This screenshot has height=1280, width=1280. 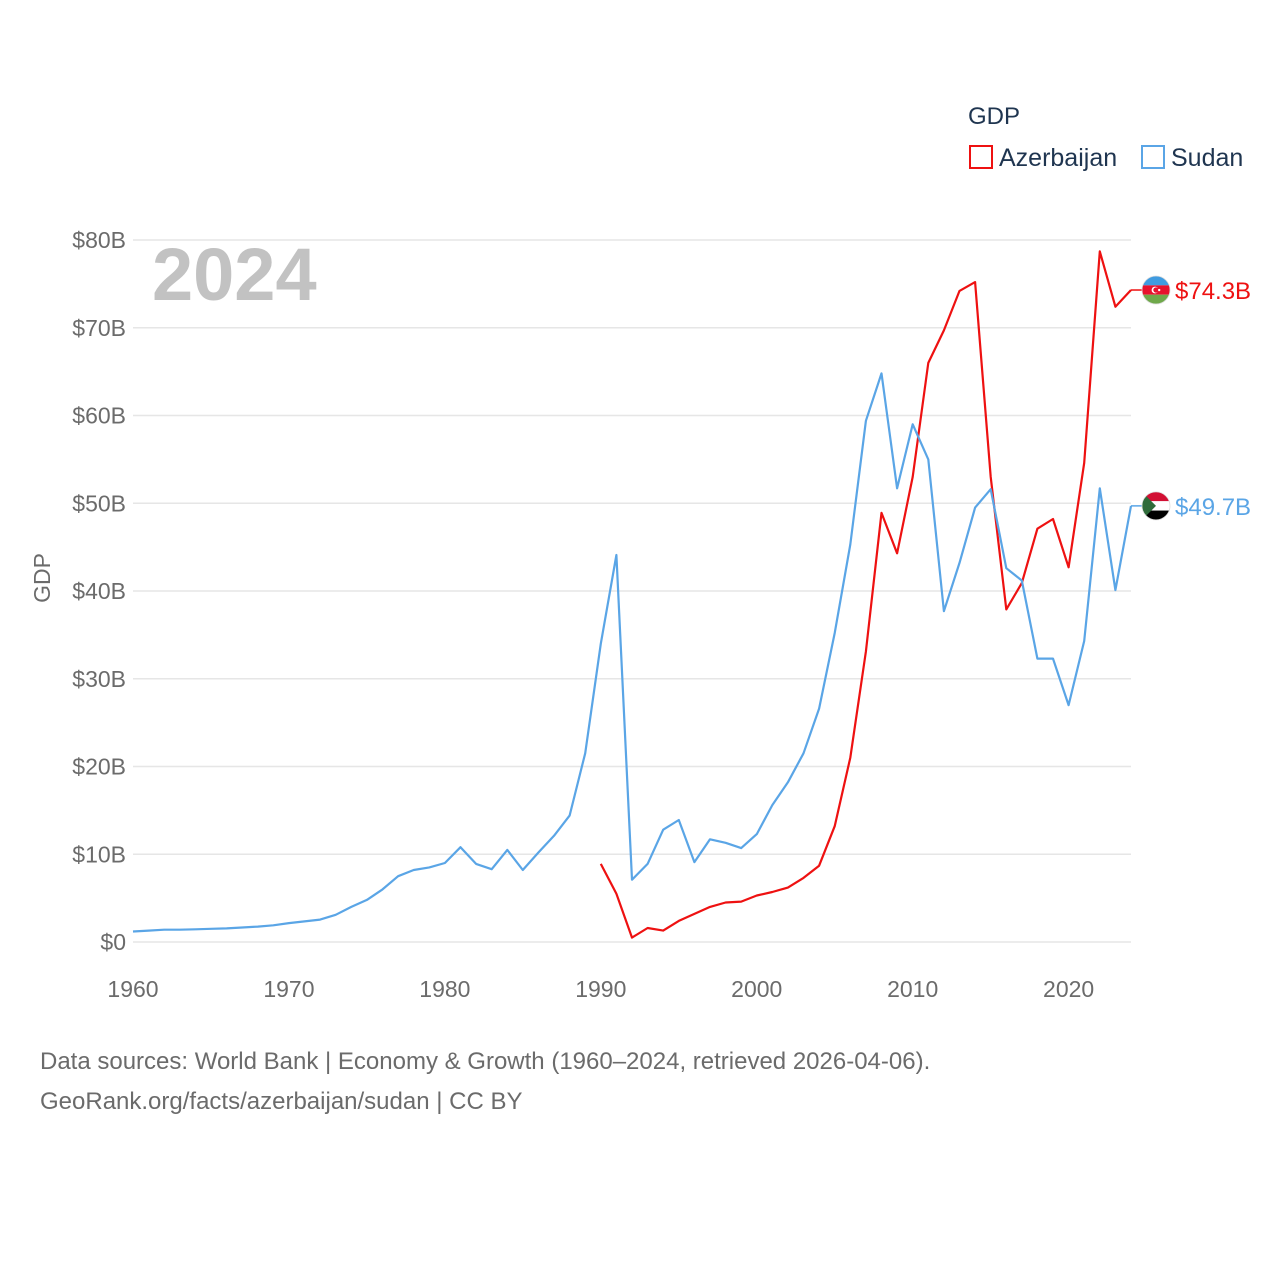 I want to click on y-tick-label: $0, so click(x=113, y=942).